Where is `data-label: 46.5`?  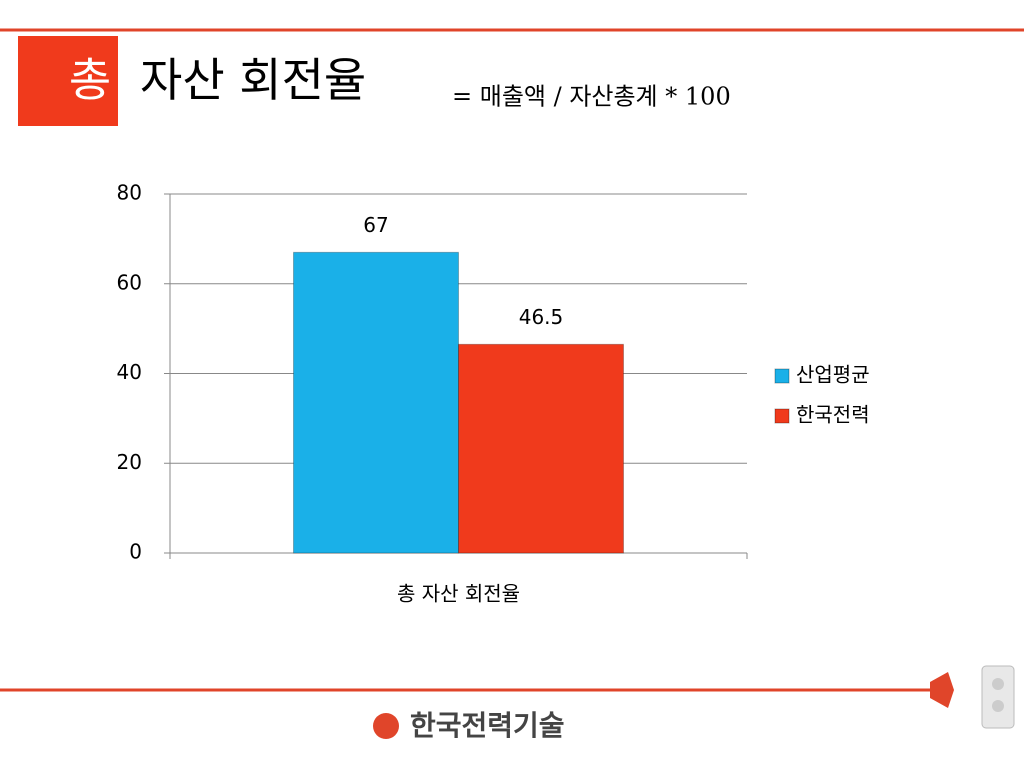
data-label: 46.5 is located at coordinates (541, 317).